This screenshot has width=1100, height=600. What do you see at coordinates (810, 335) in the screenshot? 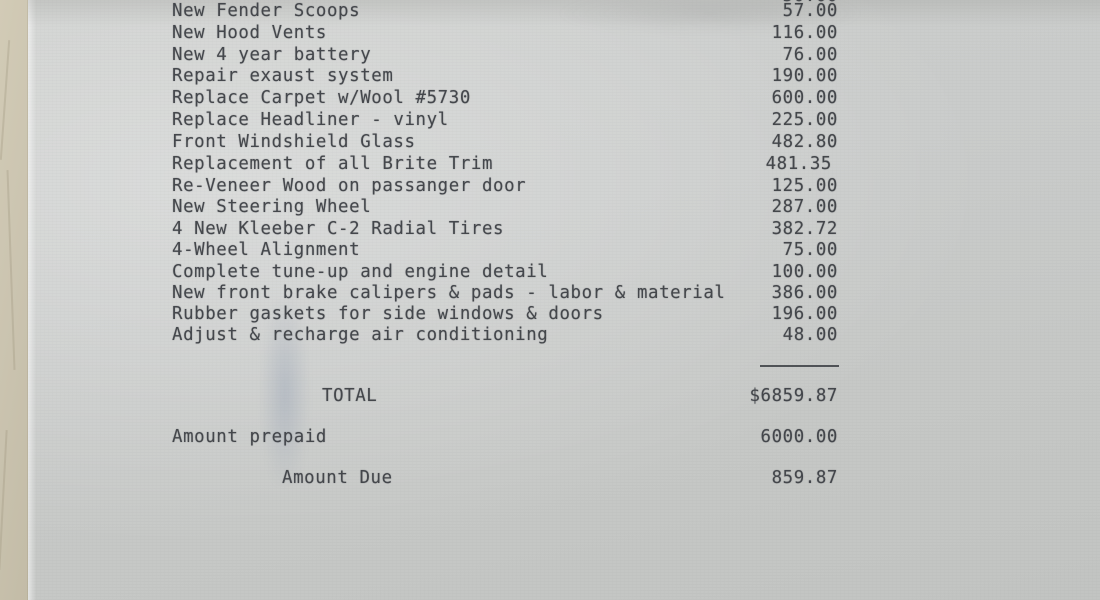
I see `line-item-amount: 48.00` at bounding box center [810, 335].